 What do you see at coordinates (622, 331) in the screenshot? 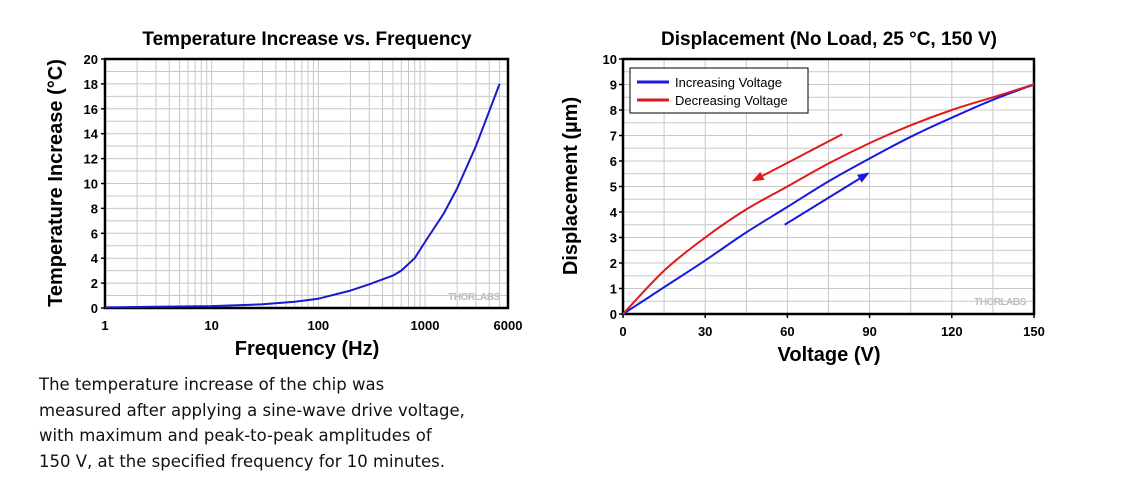
I see `x-tick-label: 0` at bounding box center [622, 331].